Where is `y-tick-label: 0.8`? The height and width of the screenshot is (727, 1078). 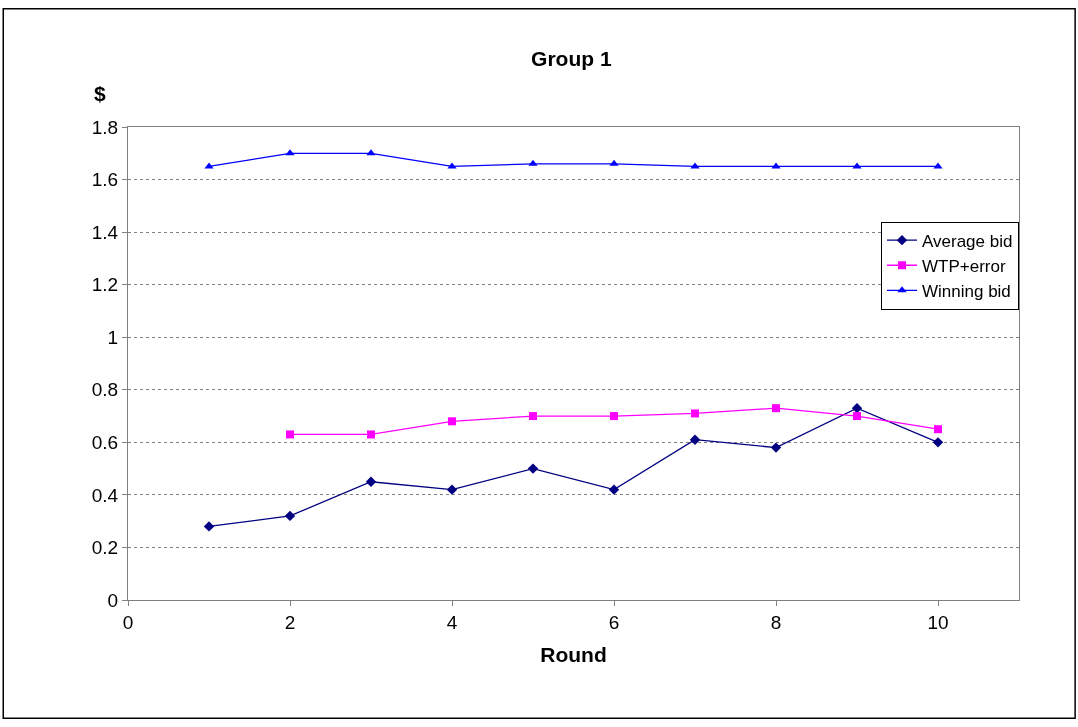 y-tick-label: 0.8 is located at coordinates (105, 390).